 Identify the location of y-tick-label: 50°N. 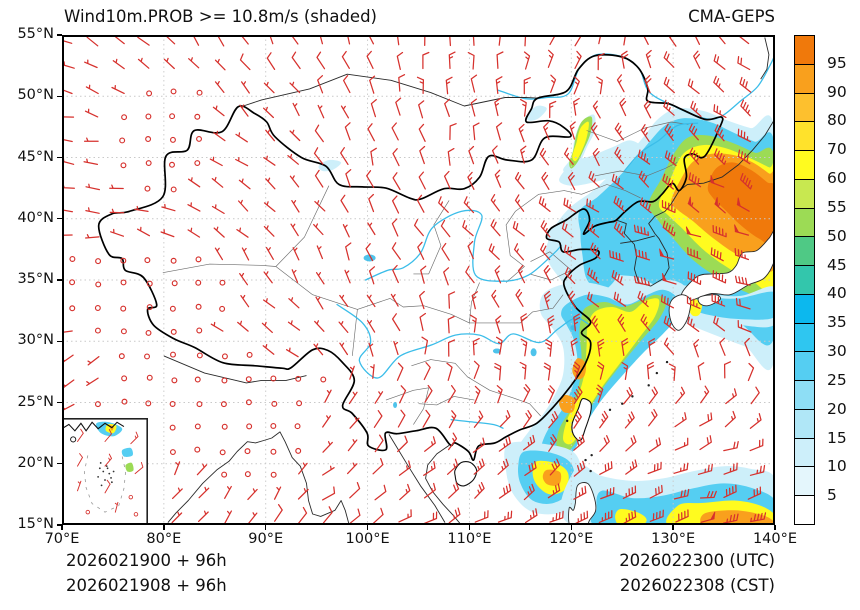
(35, 95).